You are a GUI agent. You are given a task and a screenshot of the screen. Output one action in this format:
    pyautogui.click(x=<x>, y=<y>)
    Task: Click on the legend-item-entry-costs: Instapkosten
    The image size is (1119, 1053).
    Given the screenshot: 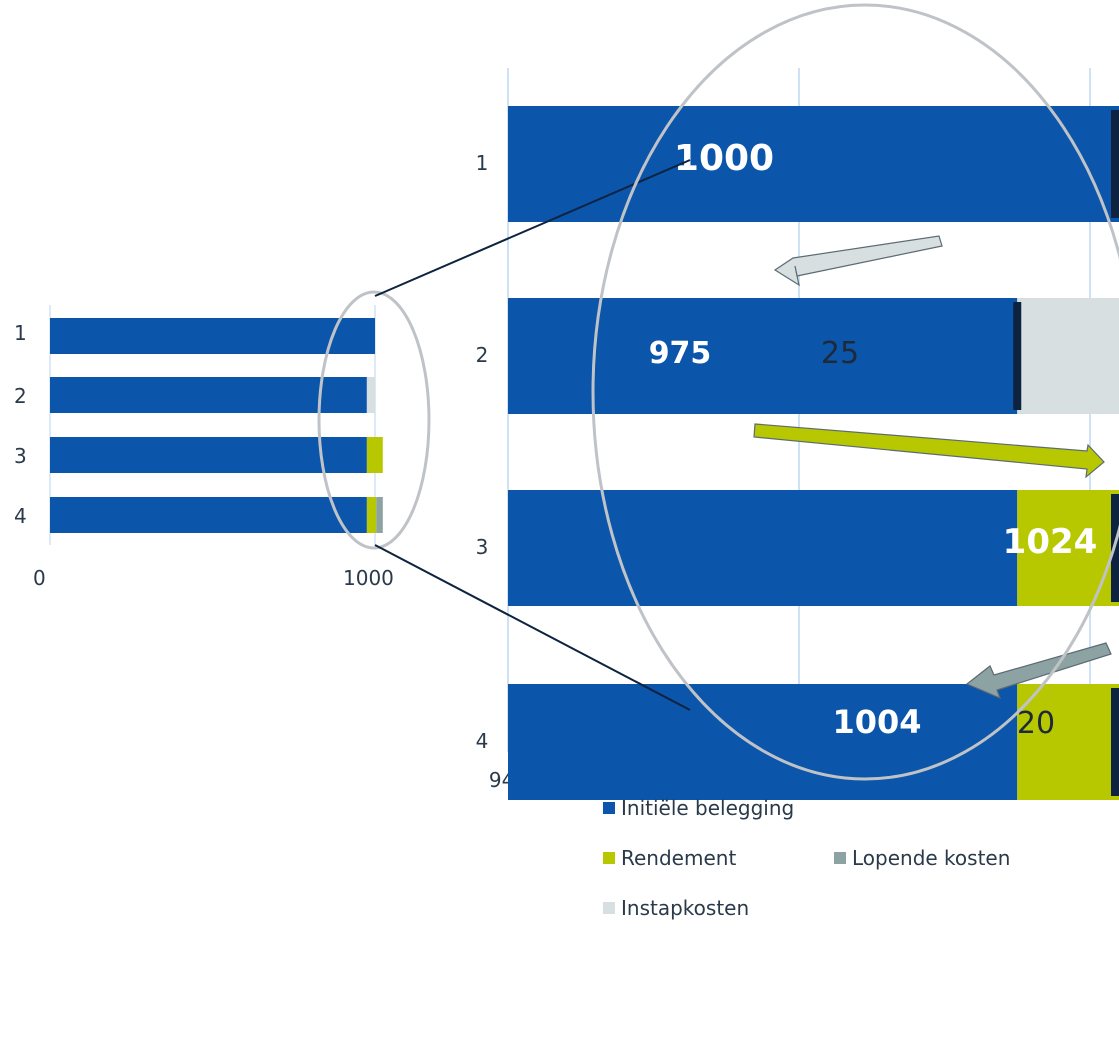 What is the action you would take?
    pyautogui.click(x=676, y=908)
    